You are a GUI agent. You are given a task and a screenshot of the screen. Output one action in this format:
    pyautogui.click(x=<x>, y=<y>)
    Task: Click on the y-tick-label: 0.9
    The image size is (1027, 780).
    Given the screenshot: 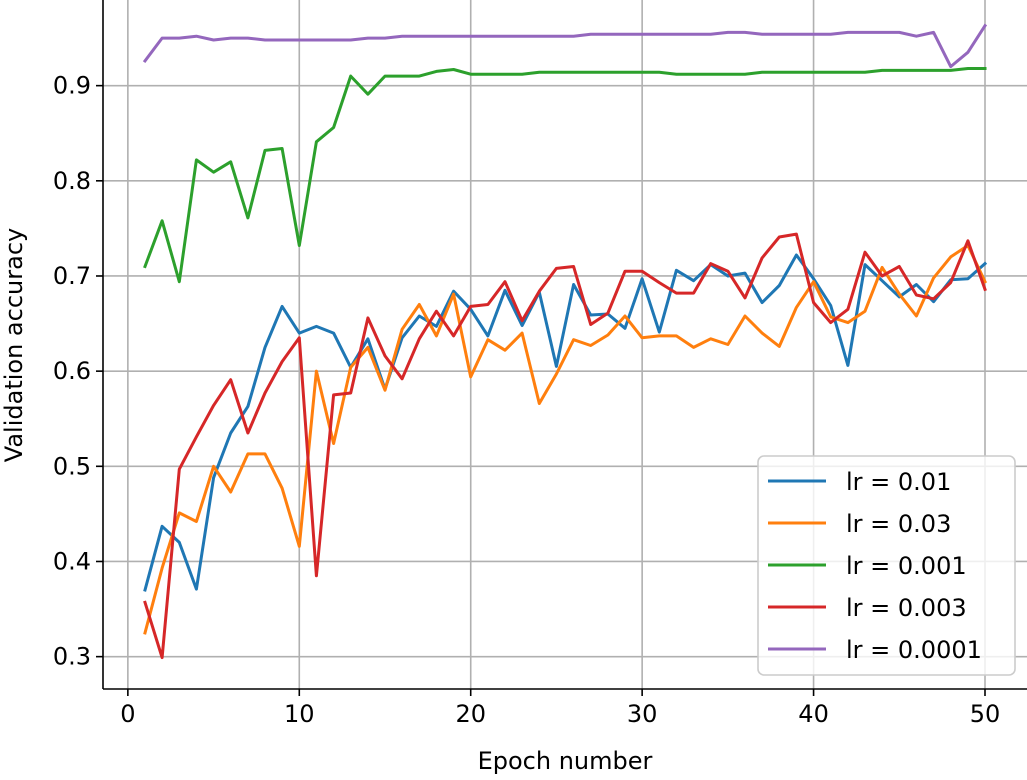 What is the action you would take?
    pyautogui.click(x=72, y=86)
    